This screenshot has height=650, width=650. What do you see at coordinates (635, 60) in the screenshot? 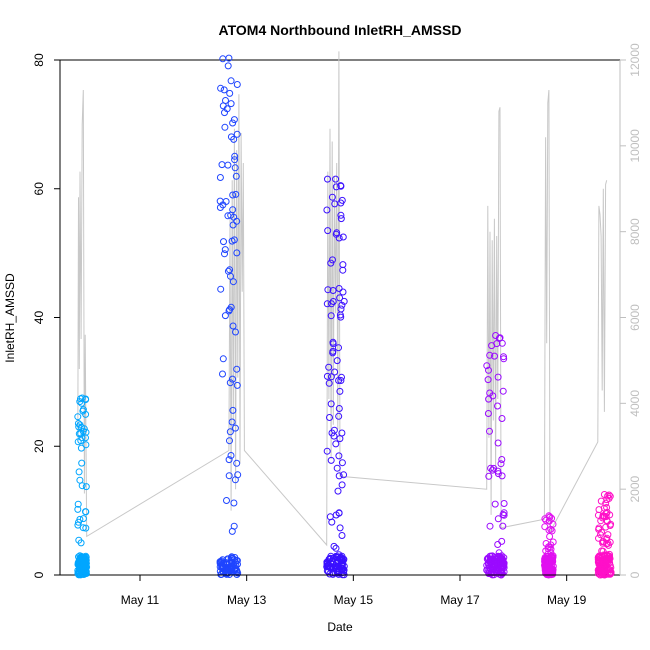
I see `y2-tick-label: 12000` at bounding box center [635, 60].